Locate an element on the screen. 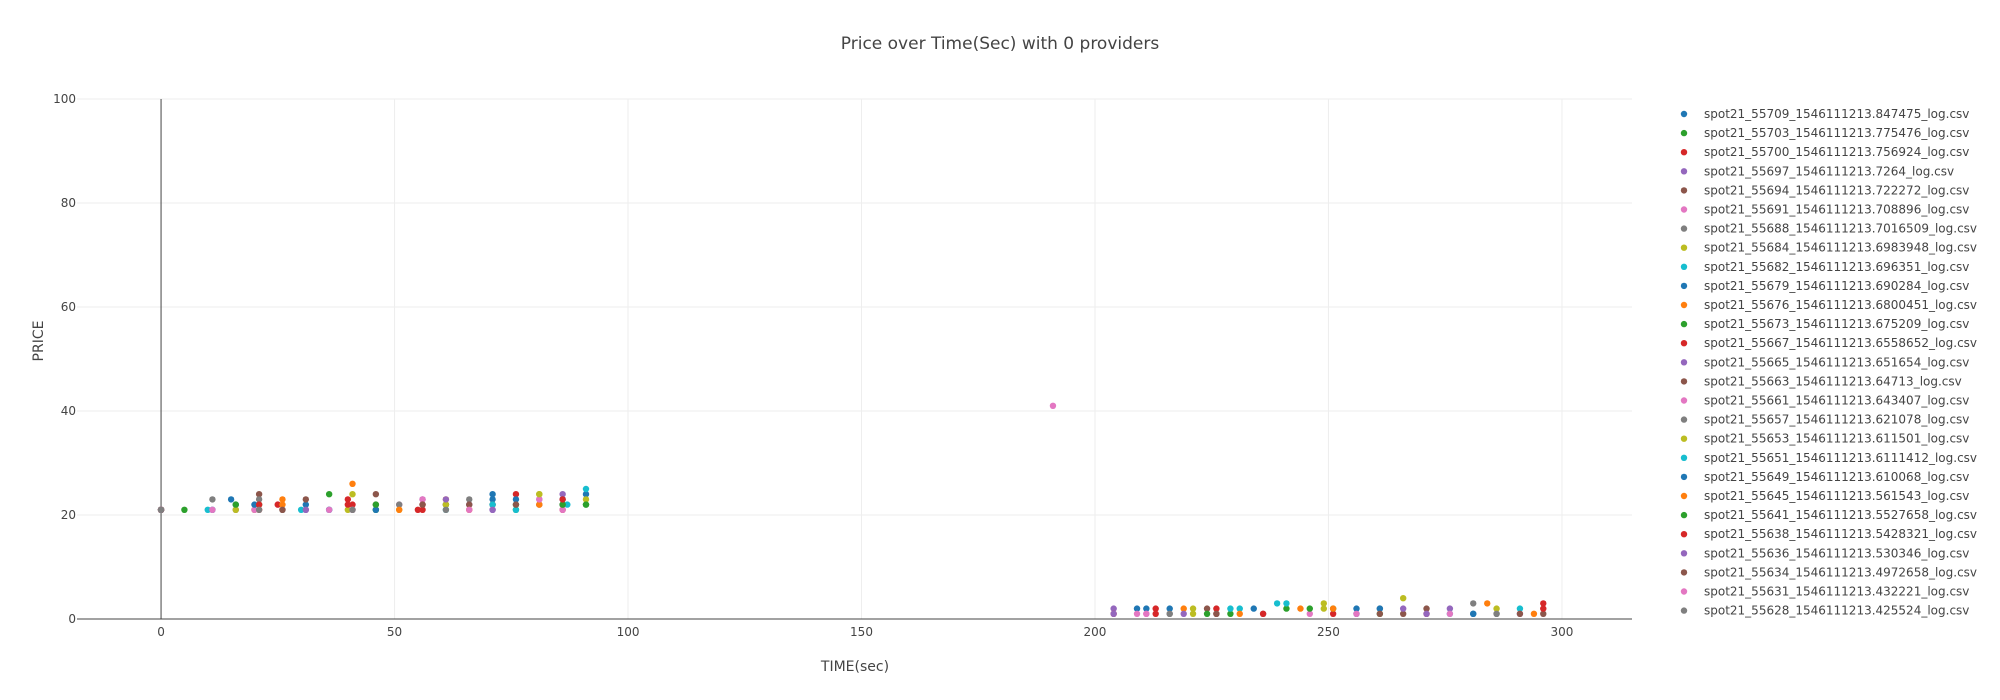  legend-item: spot21_55641_1546111213.5527658_log.csv is located at coordinates (1828, 515).